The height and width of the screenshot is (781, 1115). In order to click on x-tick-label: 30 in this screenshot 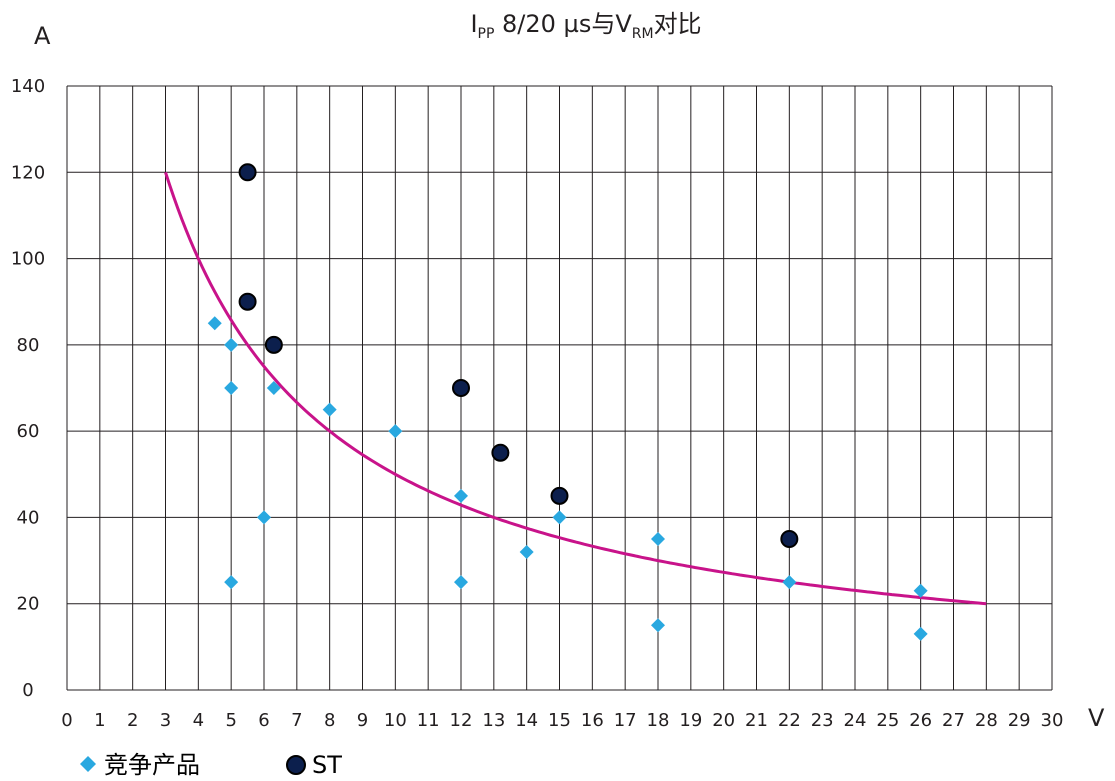, I will do `click(1052, 720)`.